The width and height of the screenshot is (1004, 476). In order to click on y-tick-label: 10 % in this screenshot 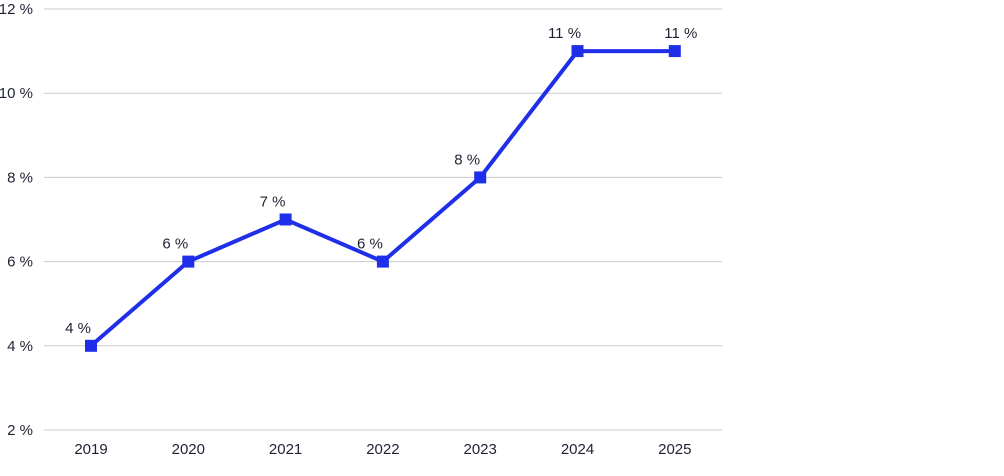, I will do `click(16, 93)`.